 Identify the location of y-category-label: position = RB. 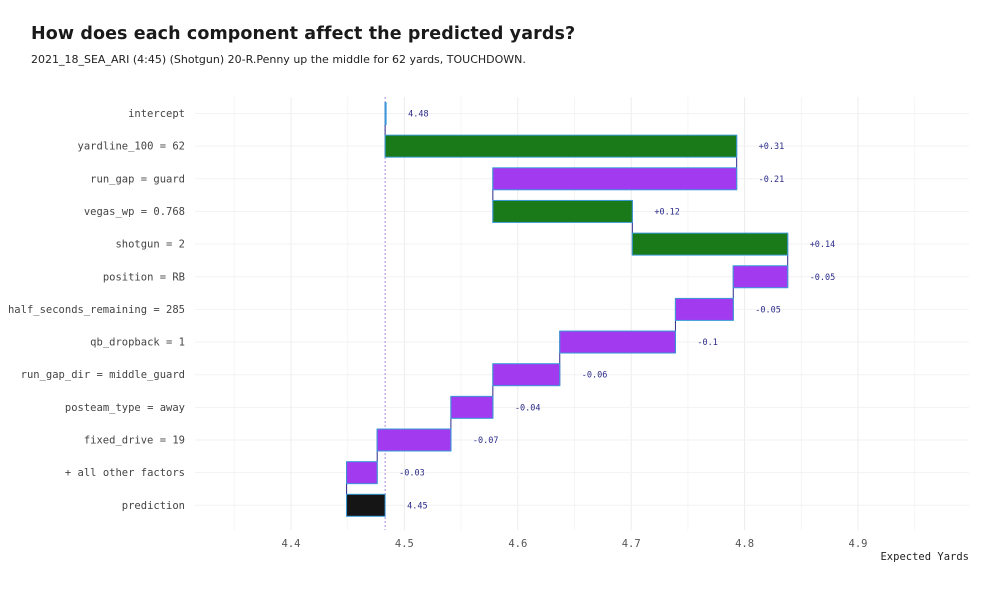
(144, 277).